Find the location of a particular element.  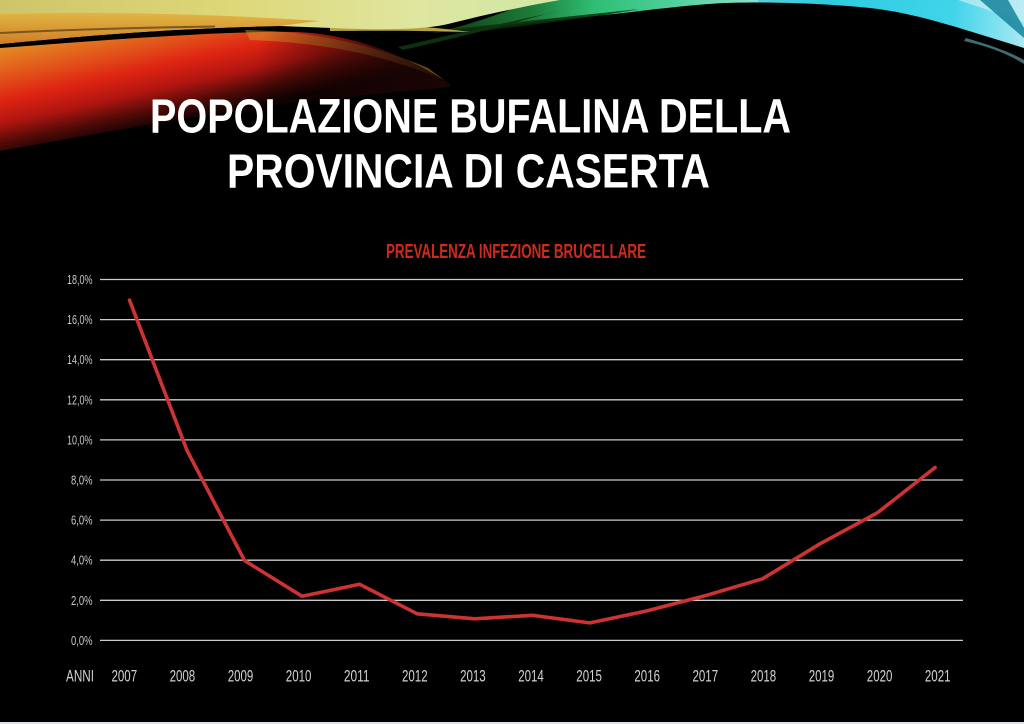

svg-text: 2017 is located at coordinates (706, 677).